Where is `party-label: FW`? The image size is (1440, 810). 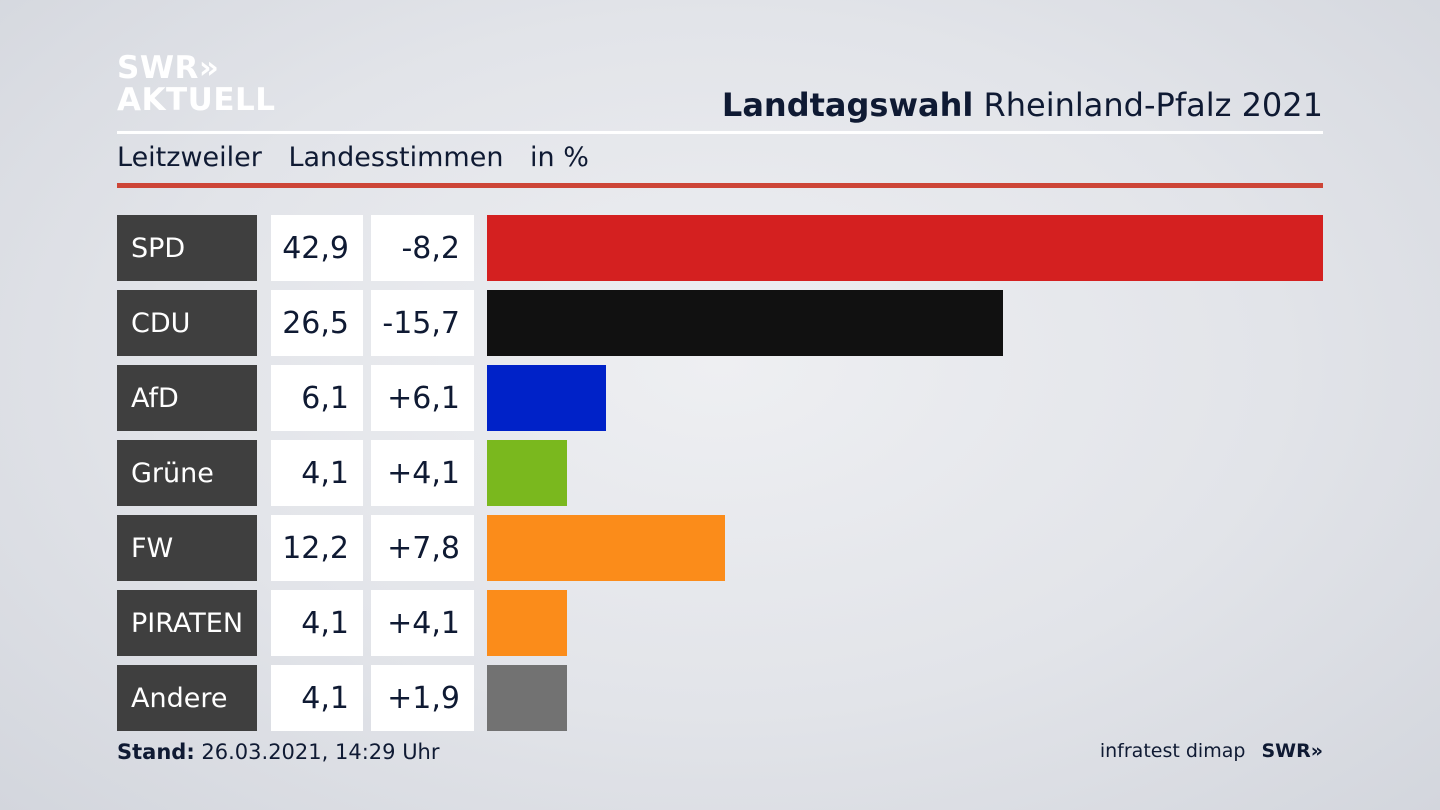 party-label: FW is located at coordinates (187, 548).